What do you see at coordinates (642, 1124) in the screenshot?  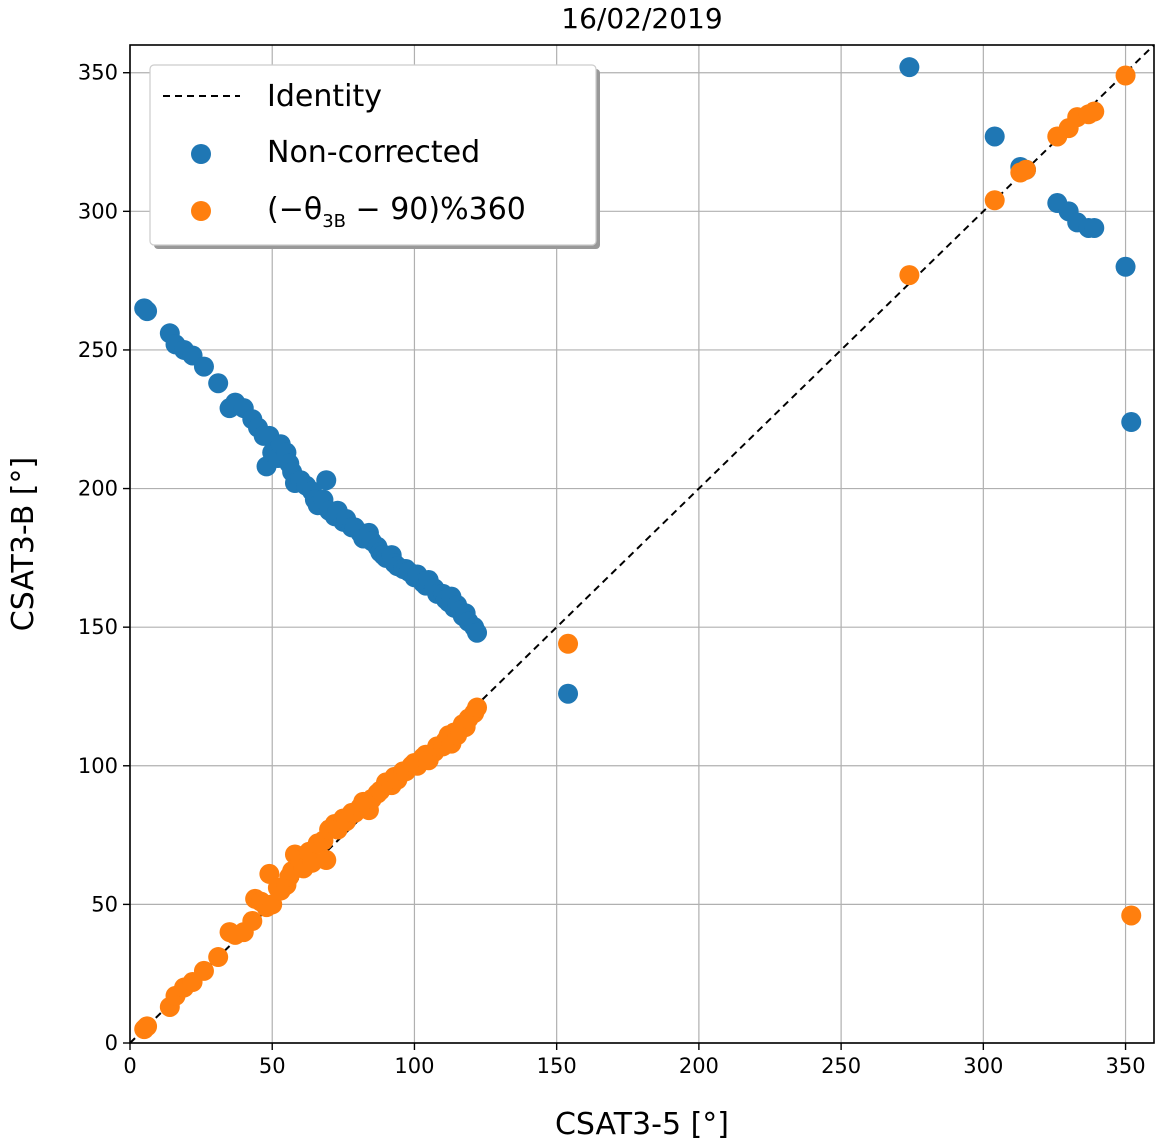 I see `x-axis-label: CSAT3-5 [°]` at bounding box center [642, 1124].